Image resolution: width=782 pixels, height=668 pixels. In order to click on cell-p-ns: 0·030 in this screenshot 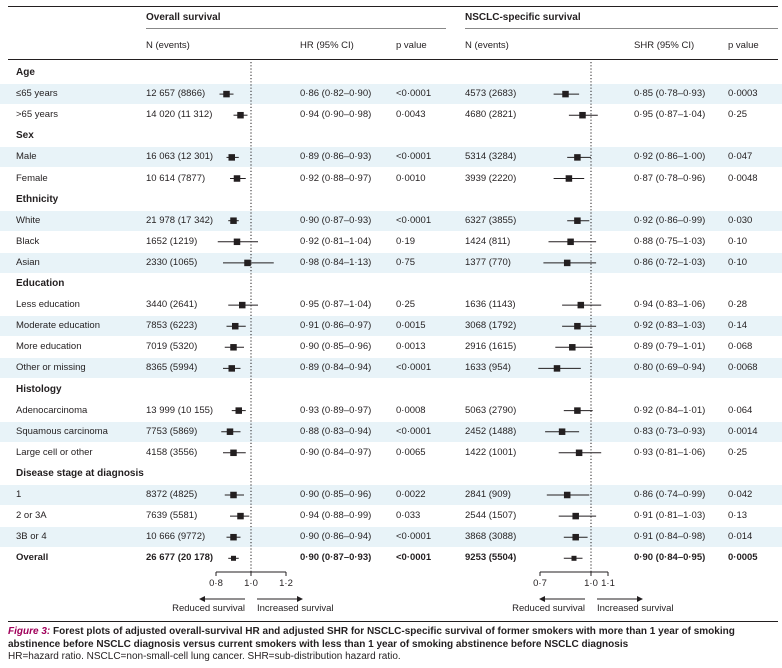, I will do `click(740, 220)`.